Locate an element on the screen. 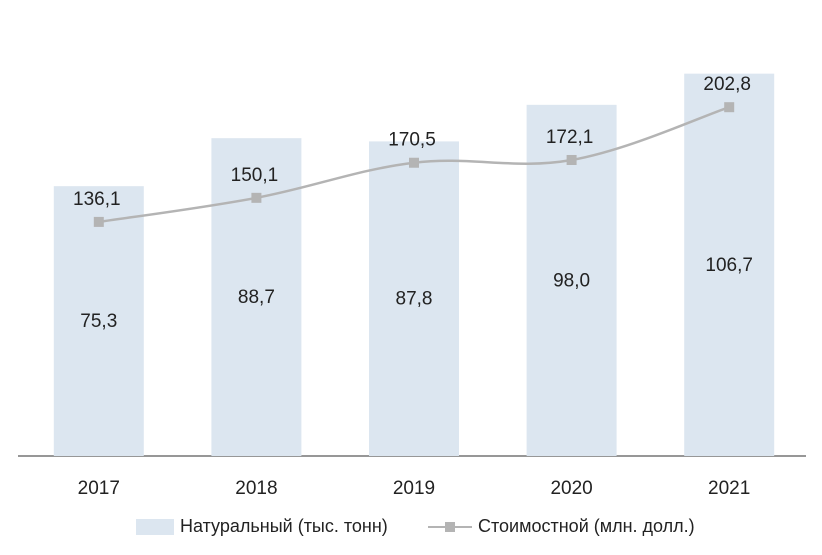  x-tick-label: 2020 is located at coordinates (571, 488).